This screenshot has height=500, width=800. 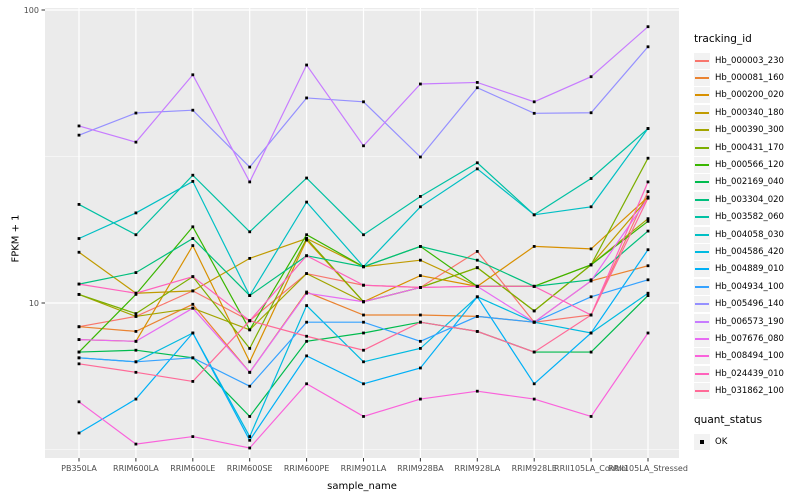 I want to click on x-tick-label: RRIM600LA, so click(x=136, y=468).